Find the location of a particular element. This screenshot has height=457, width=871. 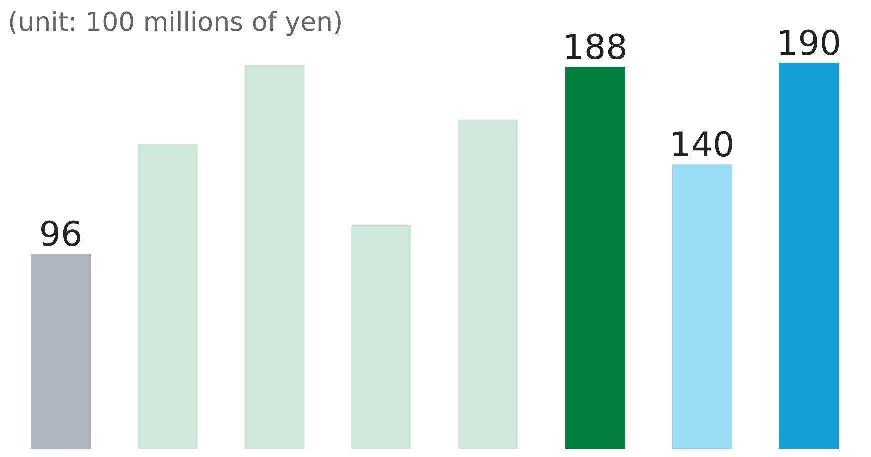

data-label: 140 is located at coordinates (702, 146).